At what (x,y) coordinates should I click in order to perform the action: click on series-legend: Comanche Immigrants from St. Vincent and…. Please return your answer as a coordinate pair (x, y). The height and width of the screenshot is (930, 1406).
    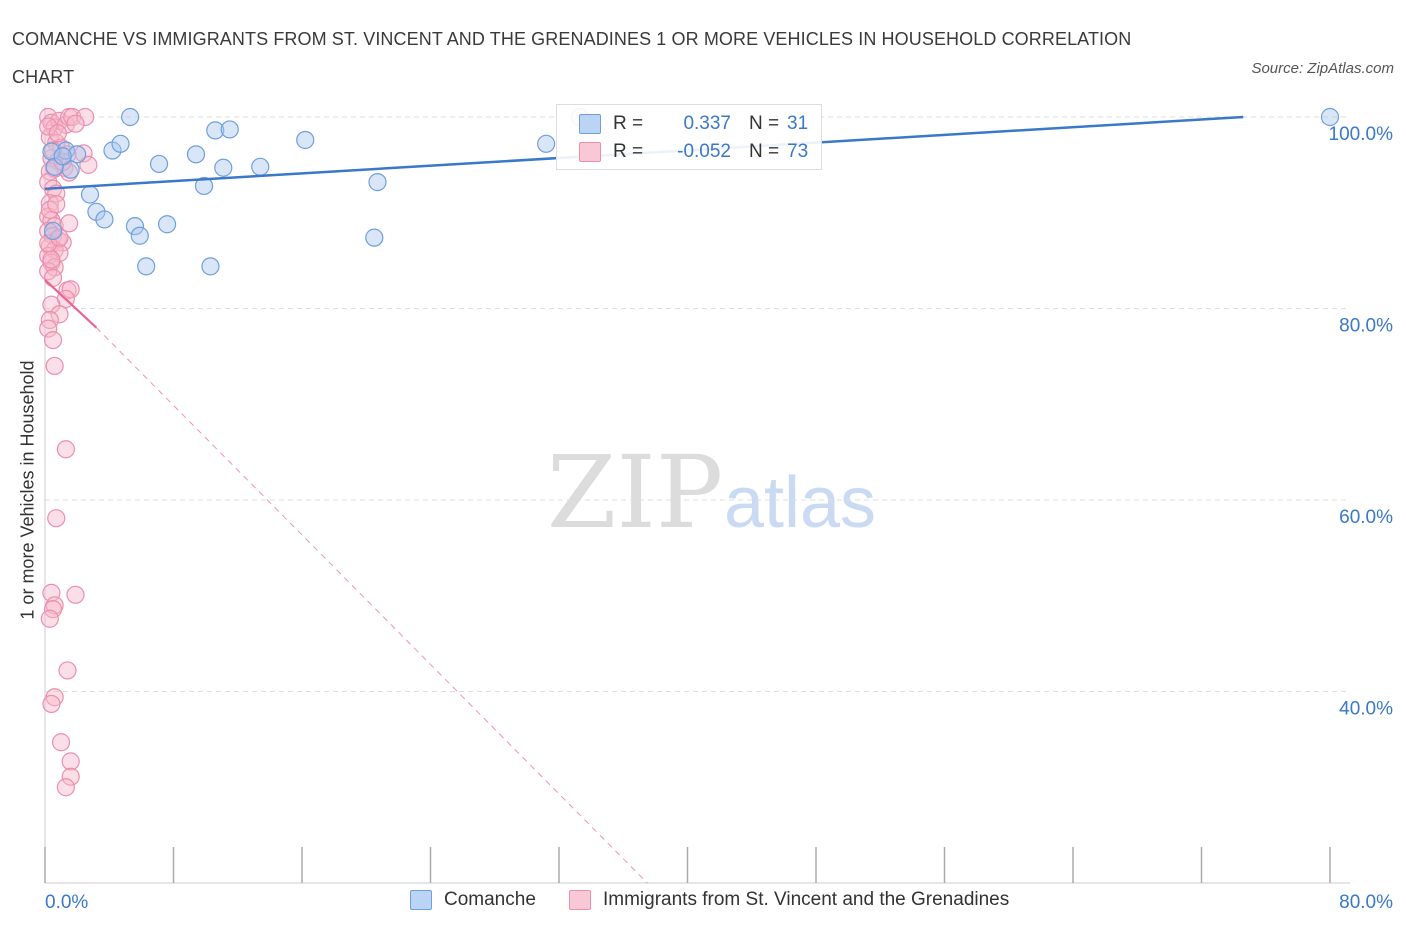
    Looking at the image, I should click on (703, 902).